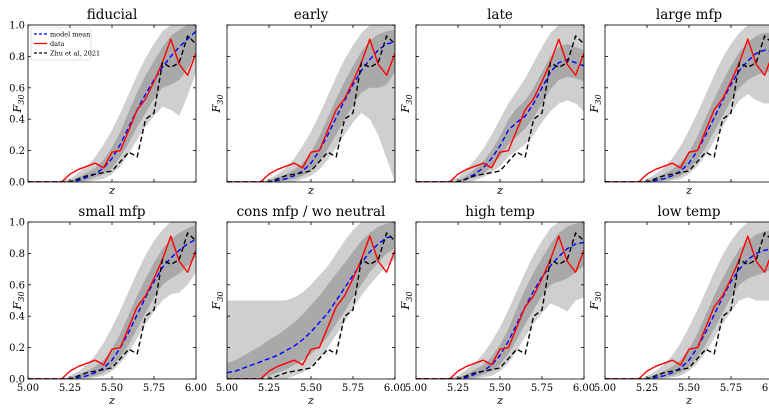  What do you see at coordinates (70, 34) in the screenshot?
I see `legend-label: model mean` at bounding box center [70, 34].